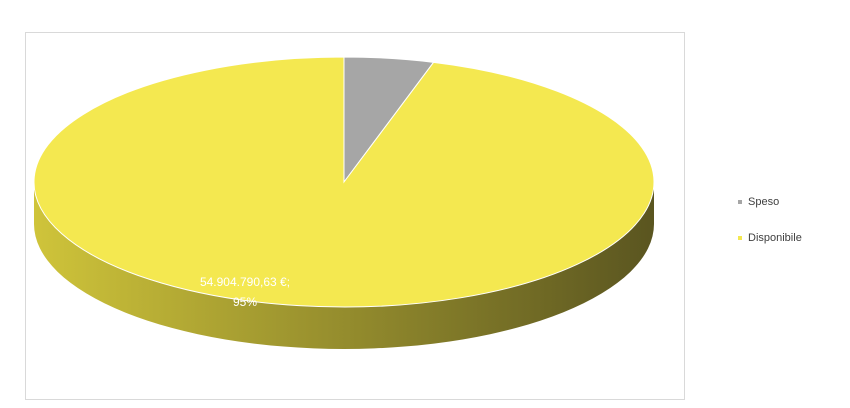  I want to click on legend-item-disponibile: Disponibile, so click(794, 238).